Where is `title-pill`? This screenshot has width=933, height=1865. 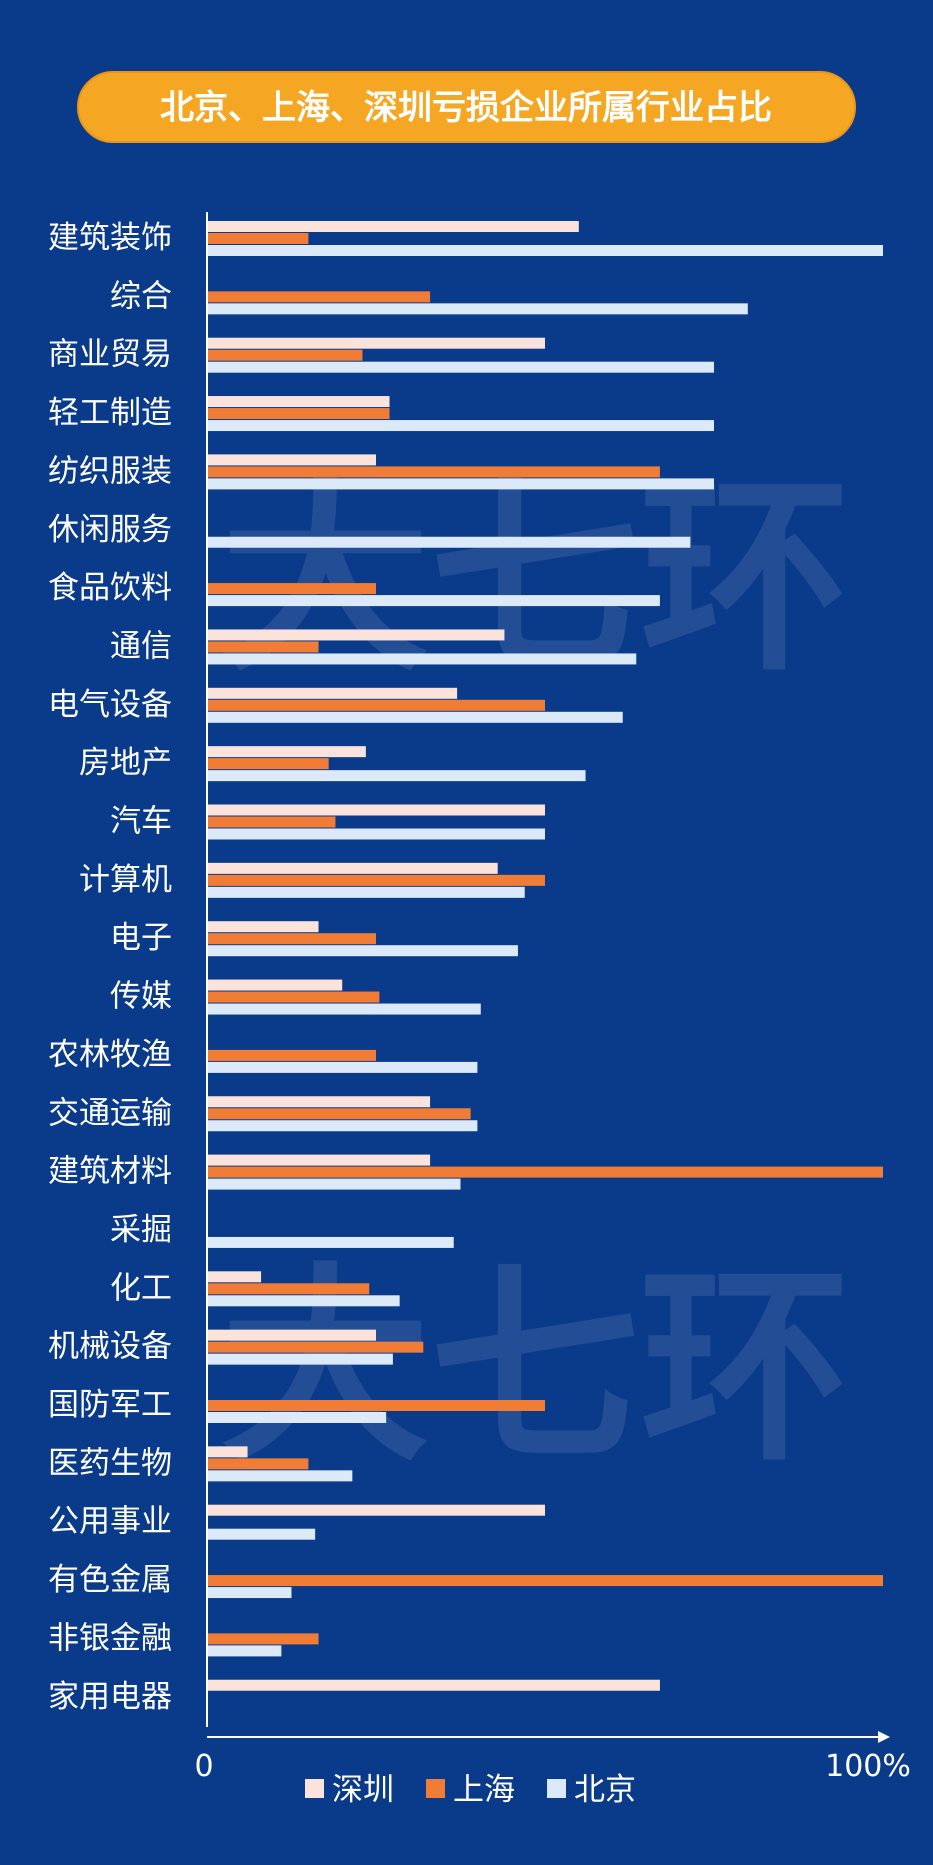
title-pill is located at coordinates (466, 107).